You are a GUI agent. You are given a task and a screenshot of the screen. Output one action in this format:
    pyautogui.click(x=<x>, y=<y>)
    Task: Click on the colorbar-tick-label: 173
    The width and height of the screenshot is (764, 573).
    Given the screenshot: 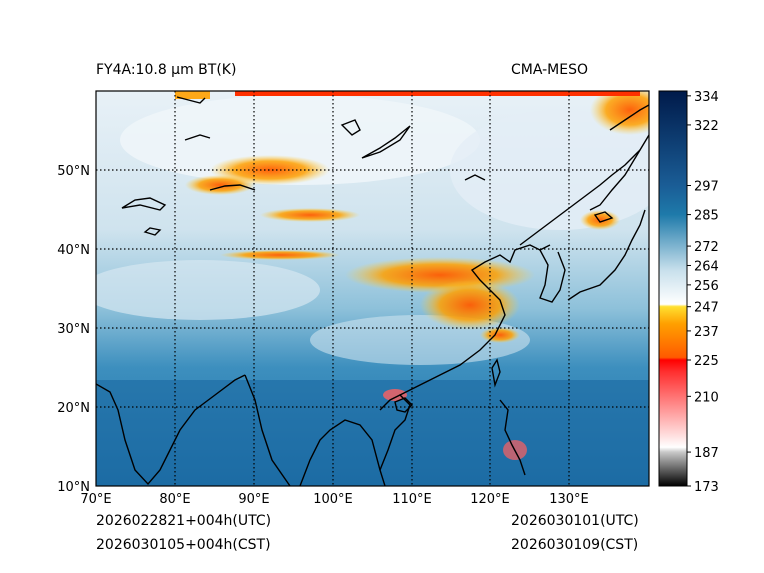 What is the action you would take?
    pyautogui.click(x=706, y=487)
    